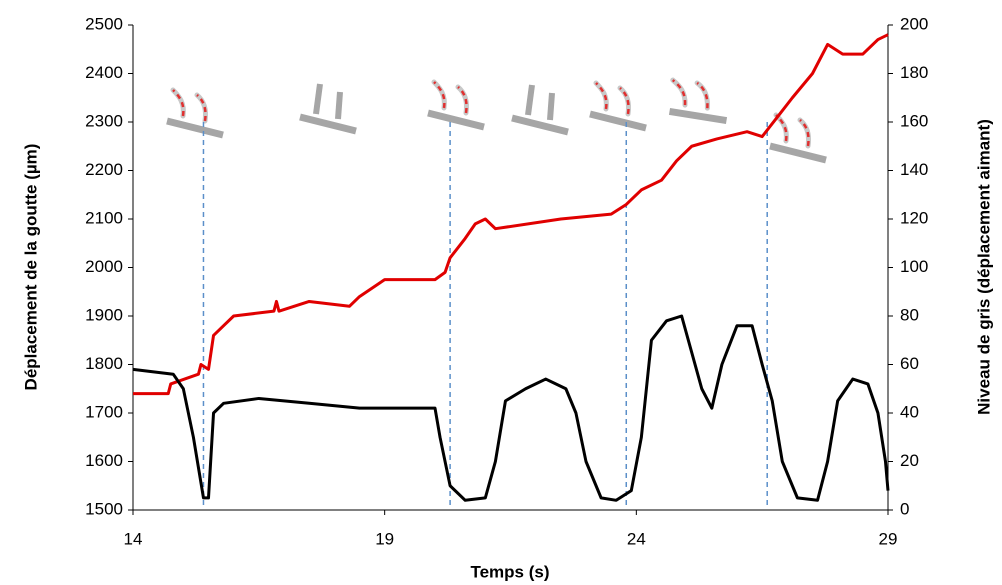 The width and height of the screenshot is (1002, 585). I want to click on y-tick-label: 2000, so click(104, 266).